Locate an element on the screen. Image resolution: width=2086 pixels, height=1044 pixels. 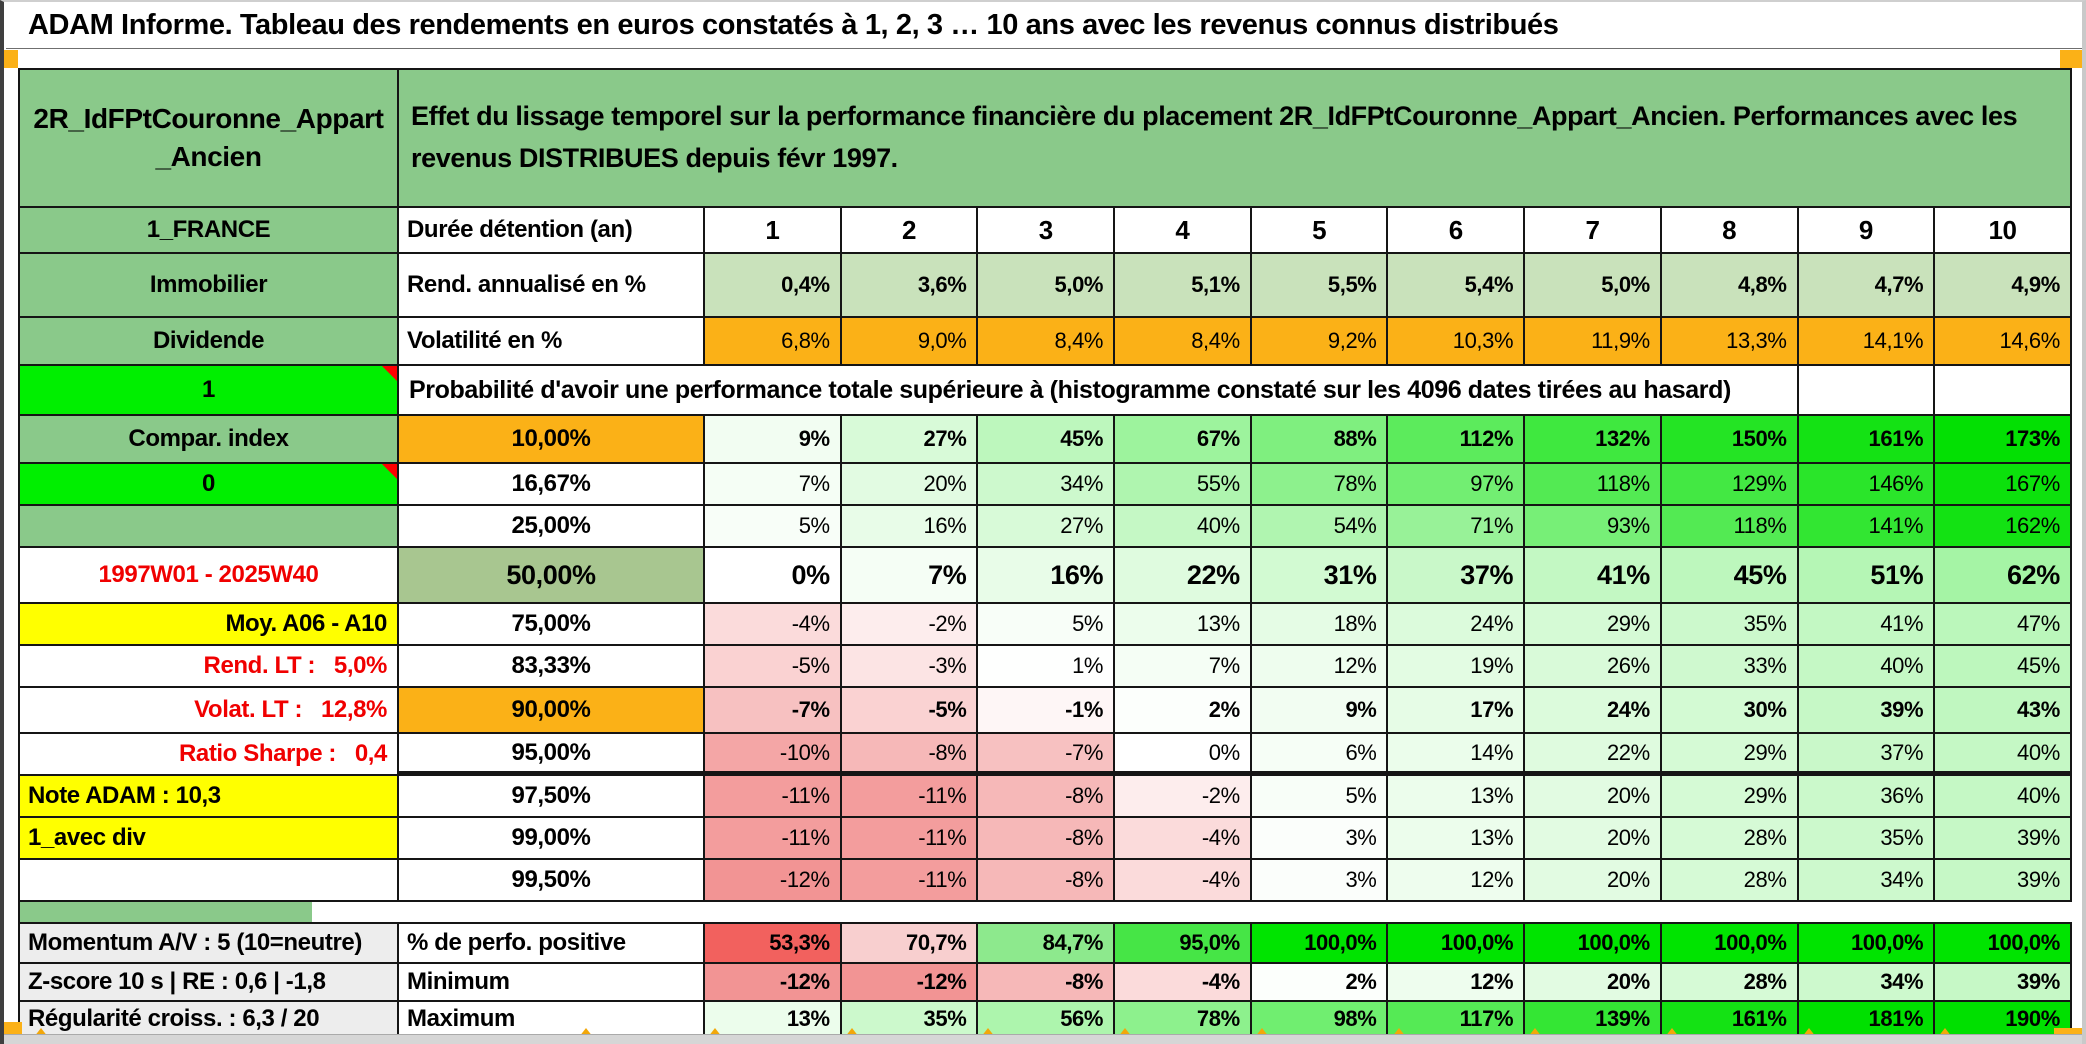
minimum-cell-9: 34% is located at coordinates (1867, 983).